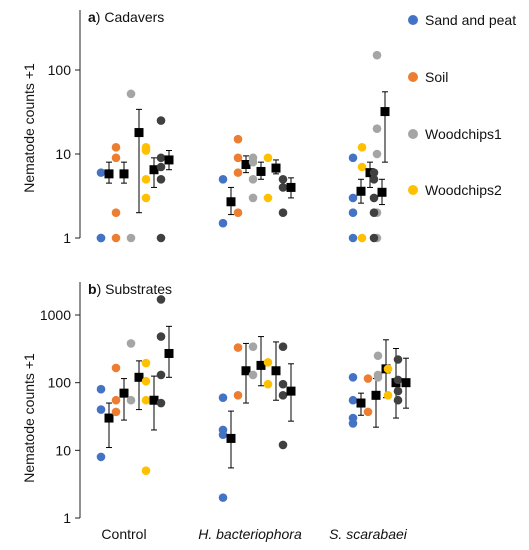 The image size is (529, 550). I want to click on y-axis-title-a: Nematode counts +1, so click(29, 128).